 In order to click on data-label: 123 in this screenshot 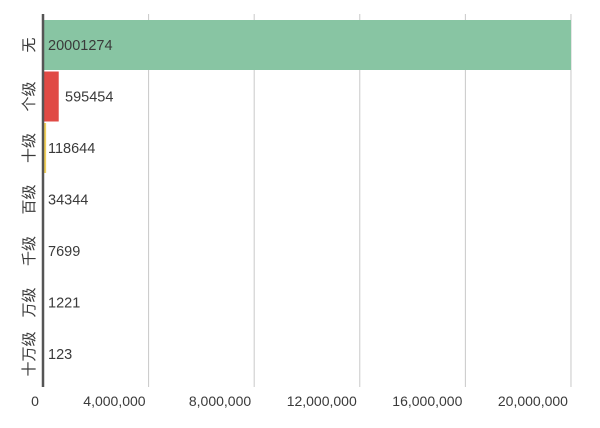, I will do `click(60, 355)`.